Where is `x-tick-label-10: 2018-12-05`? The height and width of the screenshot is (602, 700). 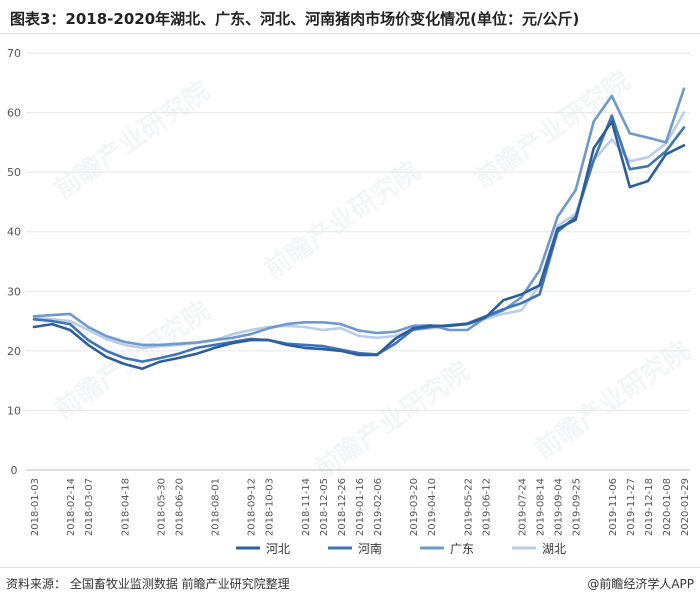 x-tick-label-10: 2018-12-05 is located at coordinates (324, 507).